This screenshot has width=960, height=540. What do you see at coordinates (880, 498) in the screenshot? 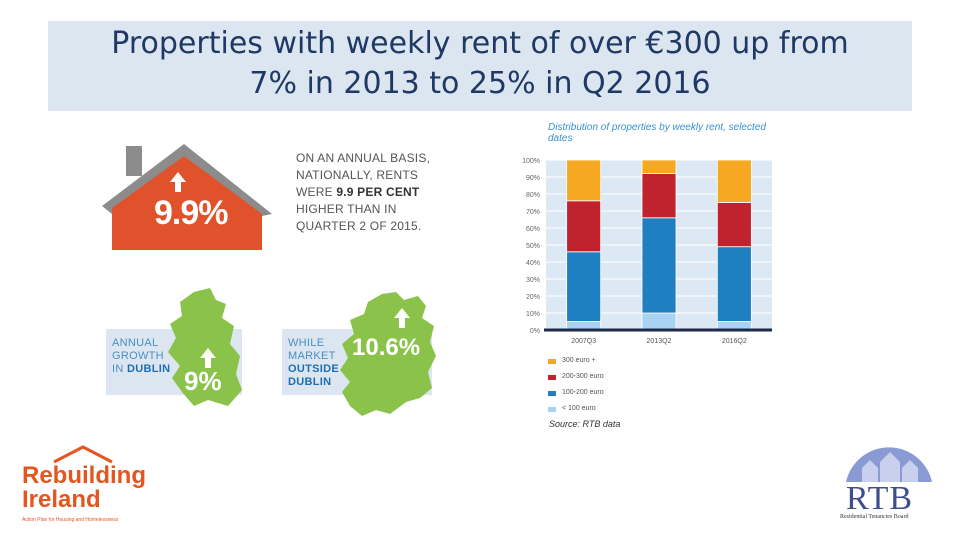
I see `rtb-logo: RTB` at bounding box center [880, 498].